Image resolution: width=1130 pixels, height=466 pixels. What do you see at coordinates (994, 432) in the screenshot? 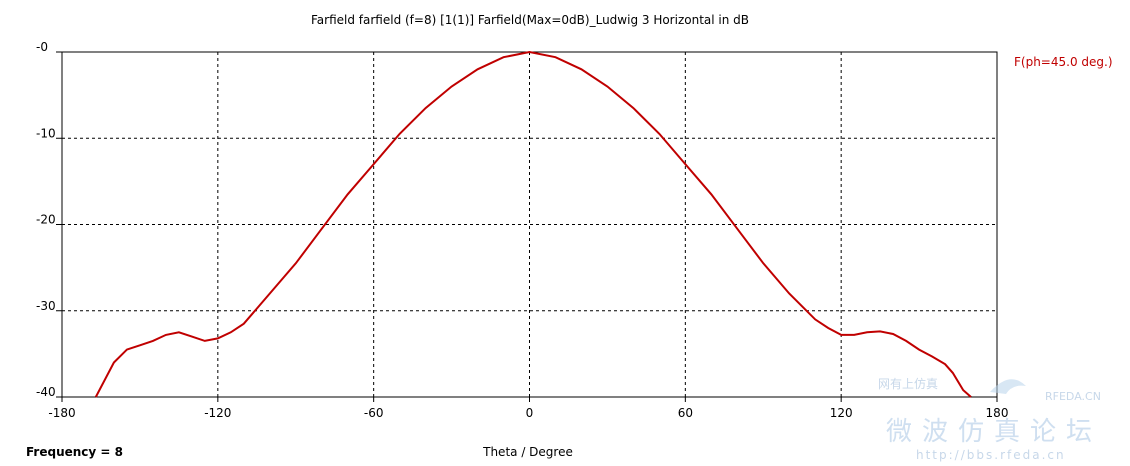
I see `watermark-cn-large: 微波仿真论坛` at bounding box center [994, 432].